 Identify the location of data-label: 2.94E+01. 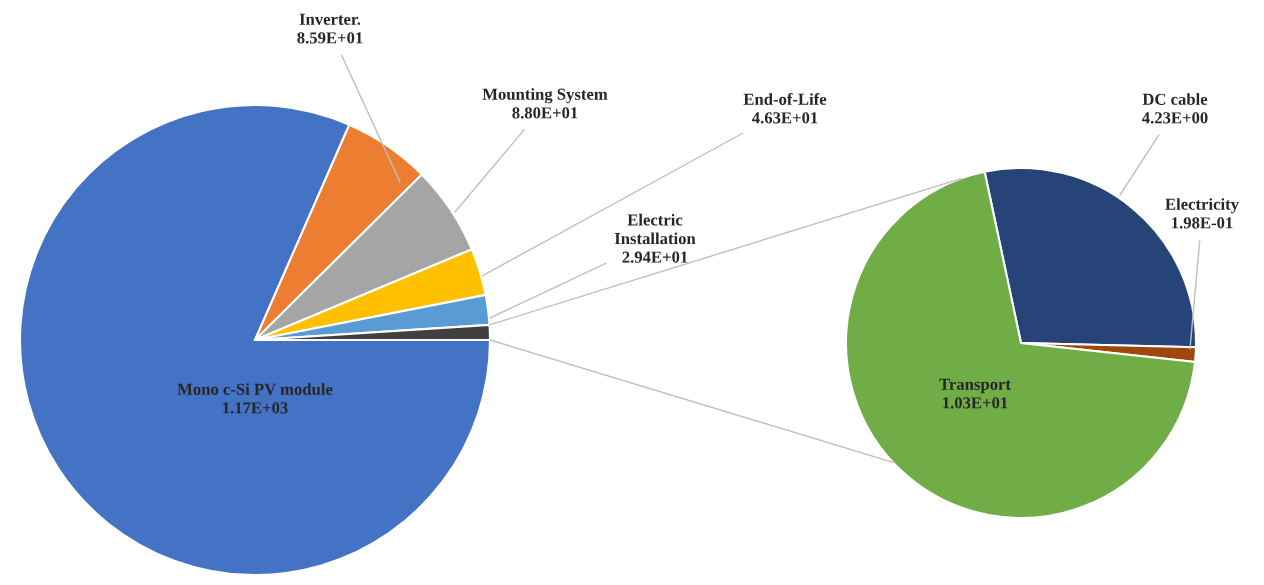
(655, 257).